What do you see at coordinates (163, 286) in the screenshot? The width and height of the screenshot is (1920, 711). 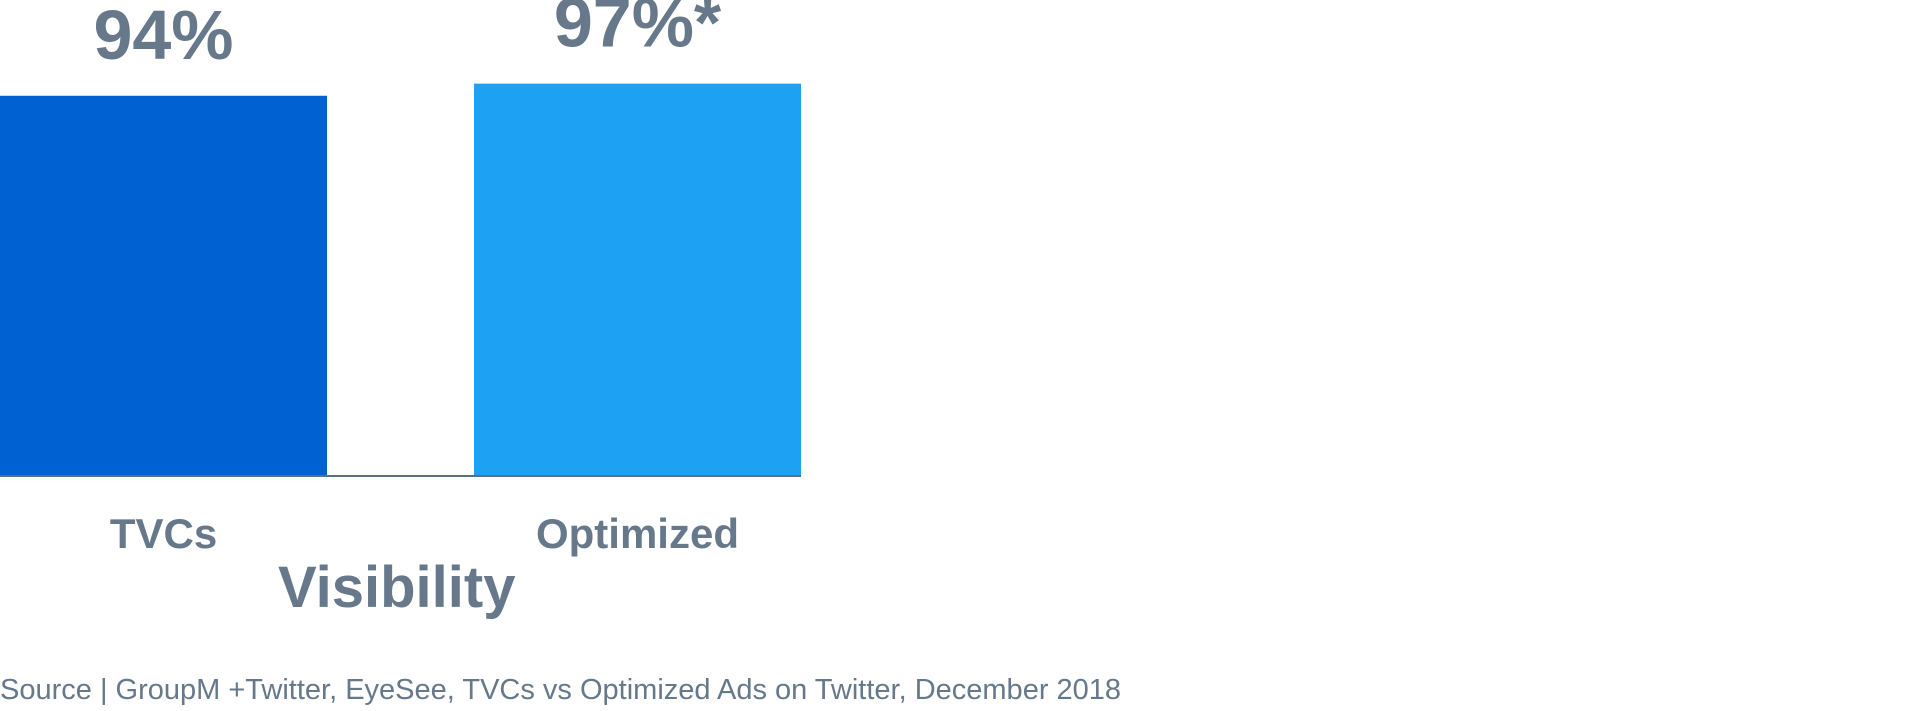 I see `bar-tvcs` at bounding box center [163, 286].